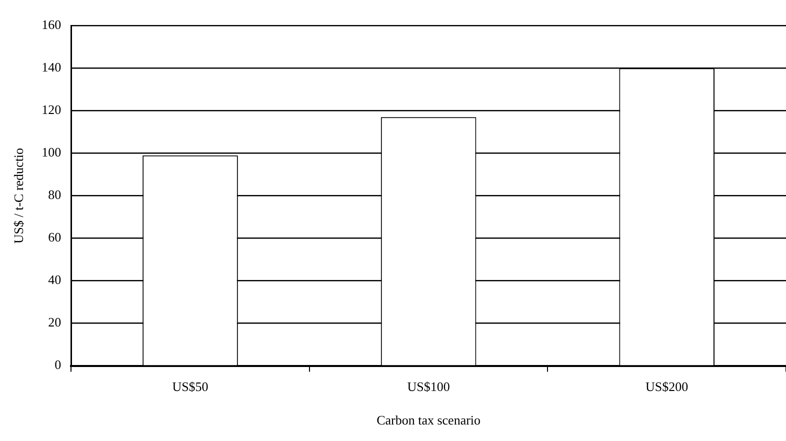 The height and width of the screenshot is (441, 786). What do you see at coordinates (55, 237) in the screenshot?
I see `y-tick-label: 60` at bounding box center [55, 237].